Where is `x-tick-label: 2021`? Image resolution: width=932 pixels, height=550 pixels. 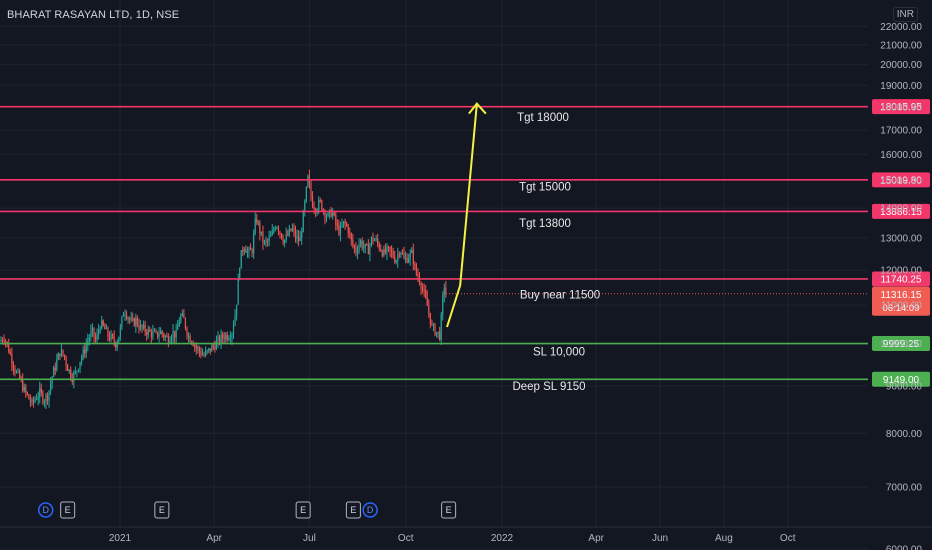 x-tick-label: 2021 is located at coordinates (120, 538).